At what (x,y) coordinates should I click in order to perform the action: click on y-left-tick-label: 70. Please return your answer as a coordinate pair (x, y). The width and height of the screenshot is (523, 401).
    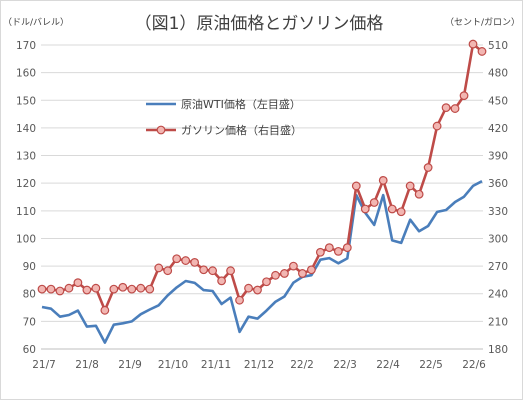
    Looking at the image, I should click on (29, 322).